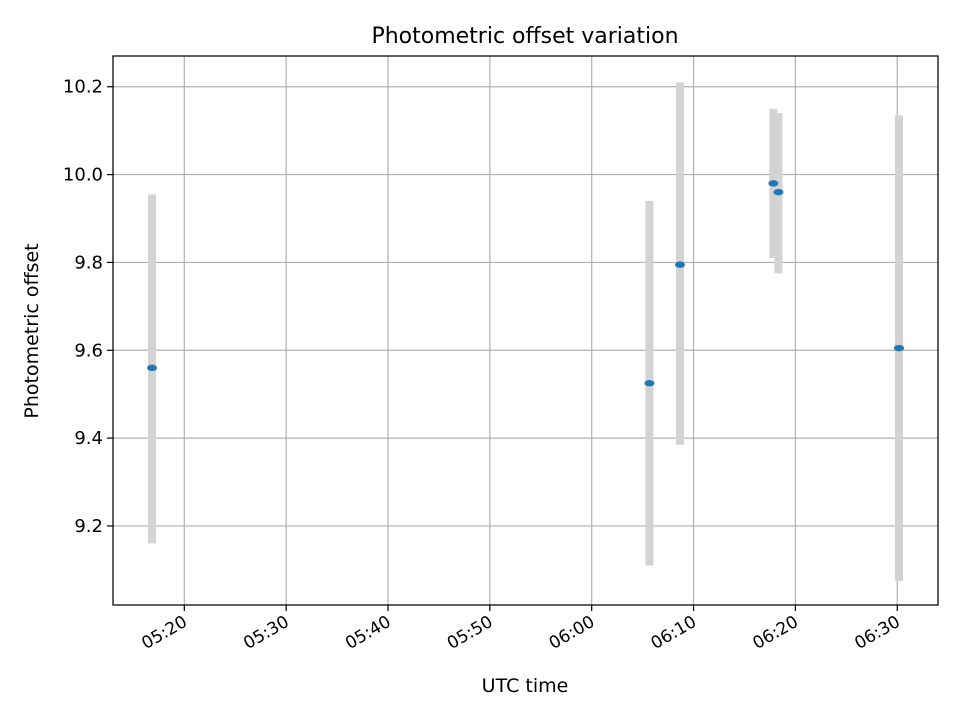  What do you see at coordinates (524, 36) in the screenshot?
I see `chart-title: Photometric offset variation` at bounding box center [524, 36].